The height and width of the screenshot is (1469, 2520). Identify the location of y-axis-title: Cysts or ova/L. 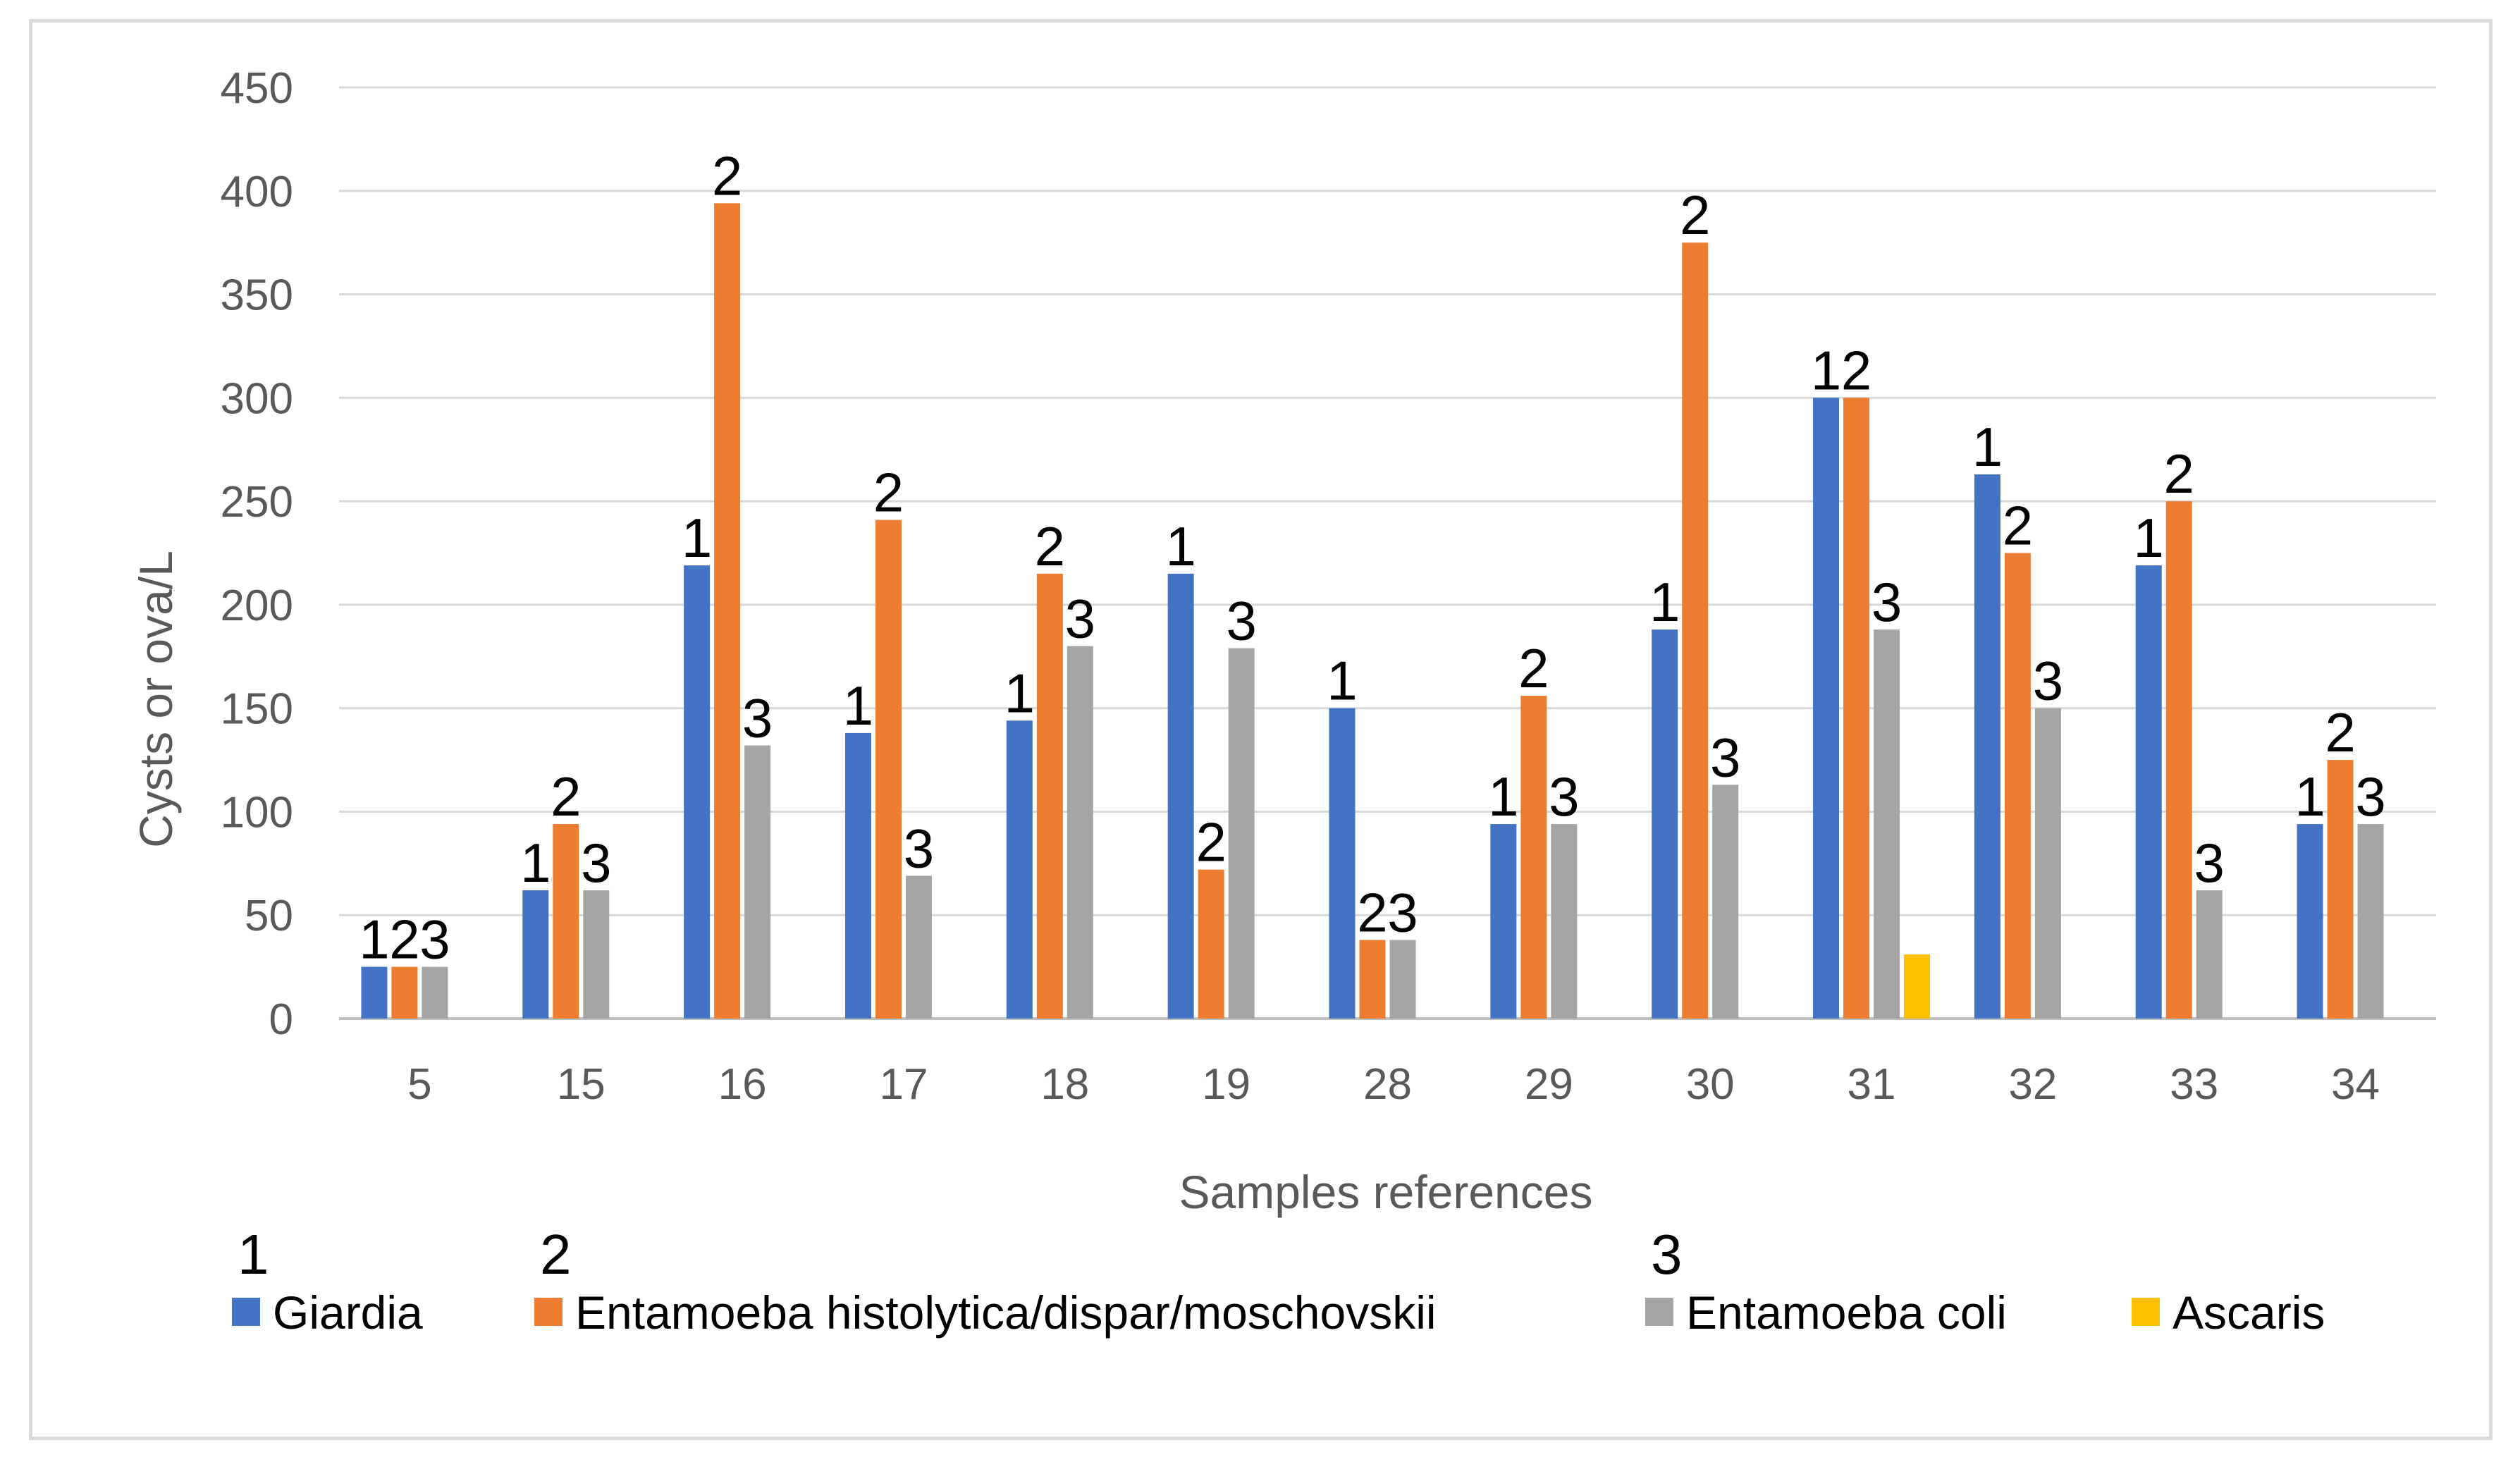
(156, 699).